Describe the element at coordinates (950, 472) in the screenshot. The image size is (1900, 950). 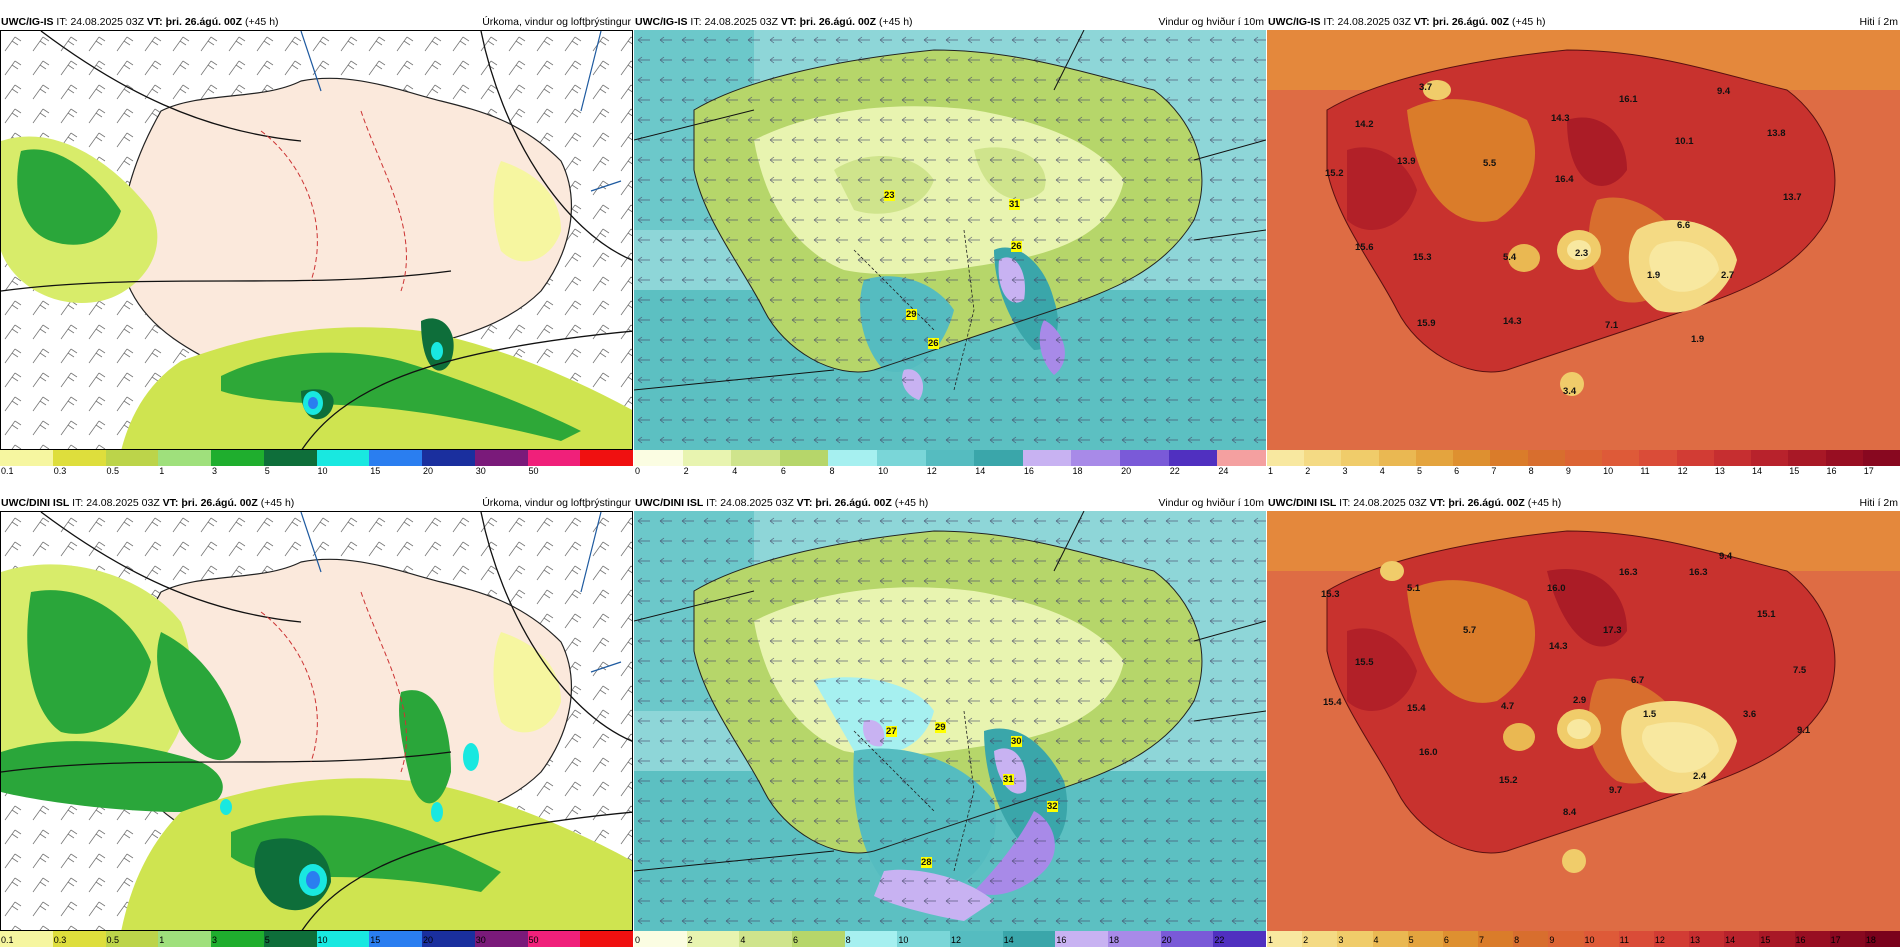
I see `wind-colorbar-ticks: 0 2 4 6 8 10 12 14 16 18 20 22 24` at that location.